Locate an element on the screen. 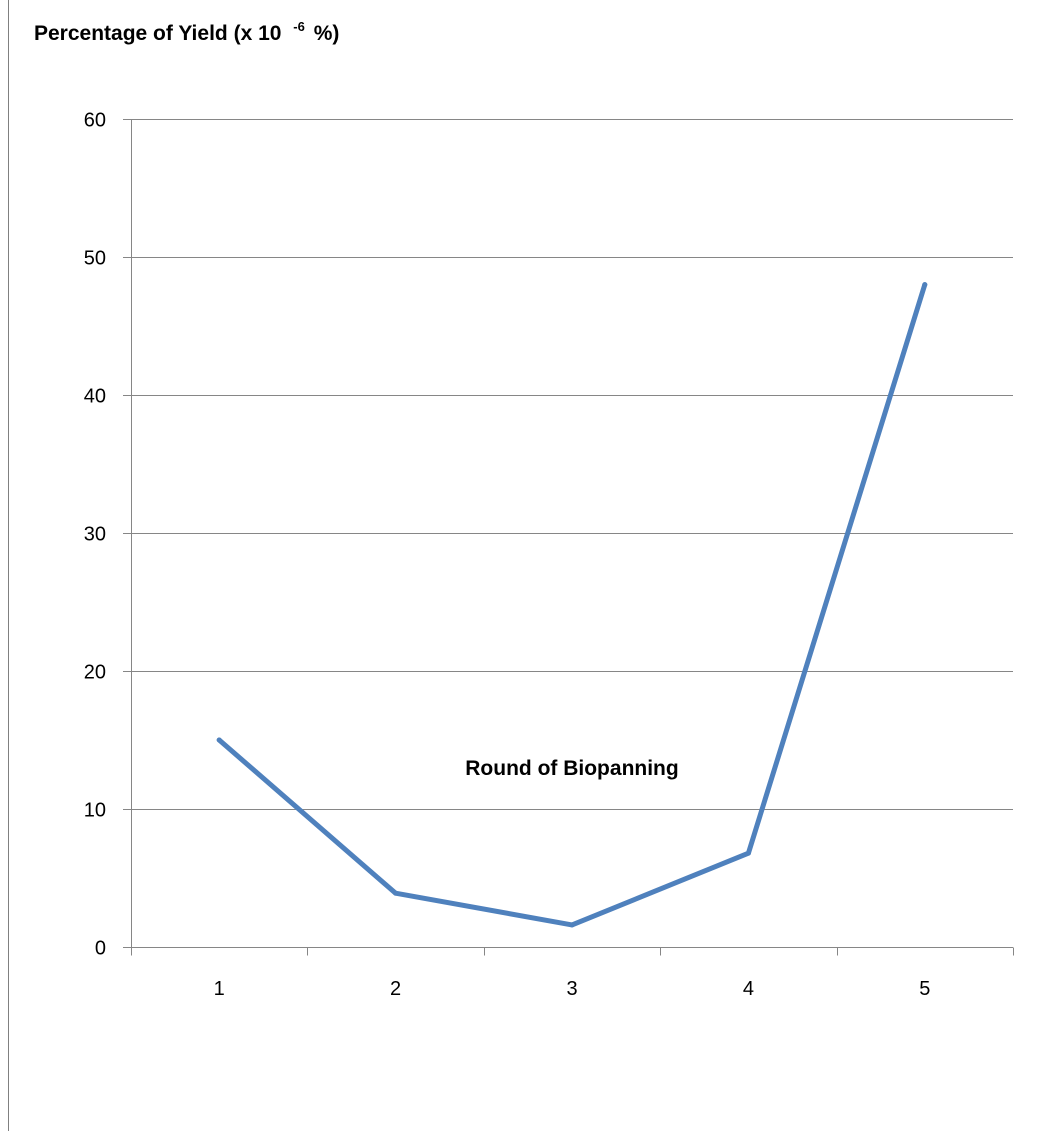 This screenshot has width=1037, height=1131. y-tick-label: 0 is located at coordinates (100, 949).